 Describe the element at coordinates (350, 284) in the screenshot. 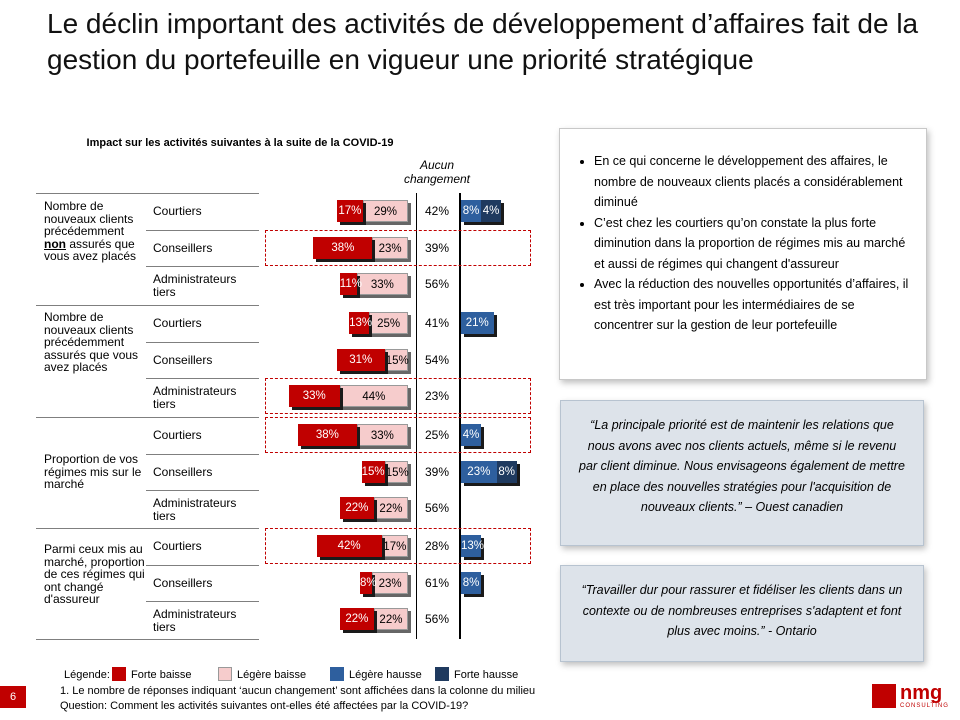

I see `bar-forte-baisse: 11%` at that location.